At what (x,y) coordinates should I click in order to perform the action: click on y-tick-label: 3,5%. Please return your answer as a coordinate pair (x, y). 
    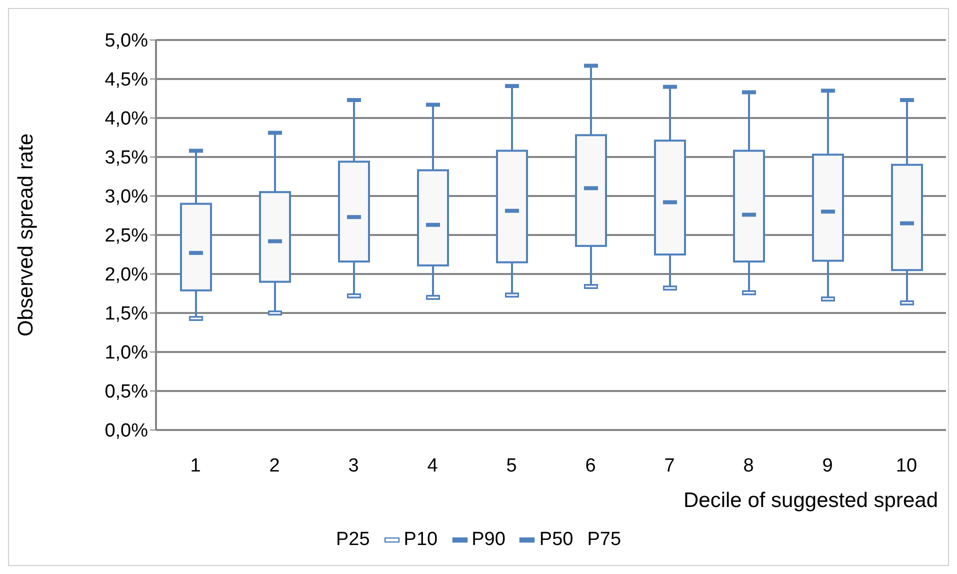
    Looking at the image, I should click on (126, 158).